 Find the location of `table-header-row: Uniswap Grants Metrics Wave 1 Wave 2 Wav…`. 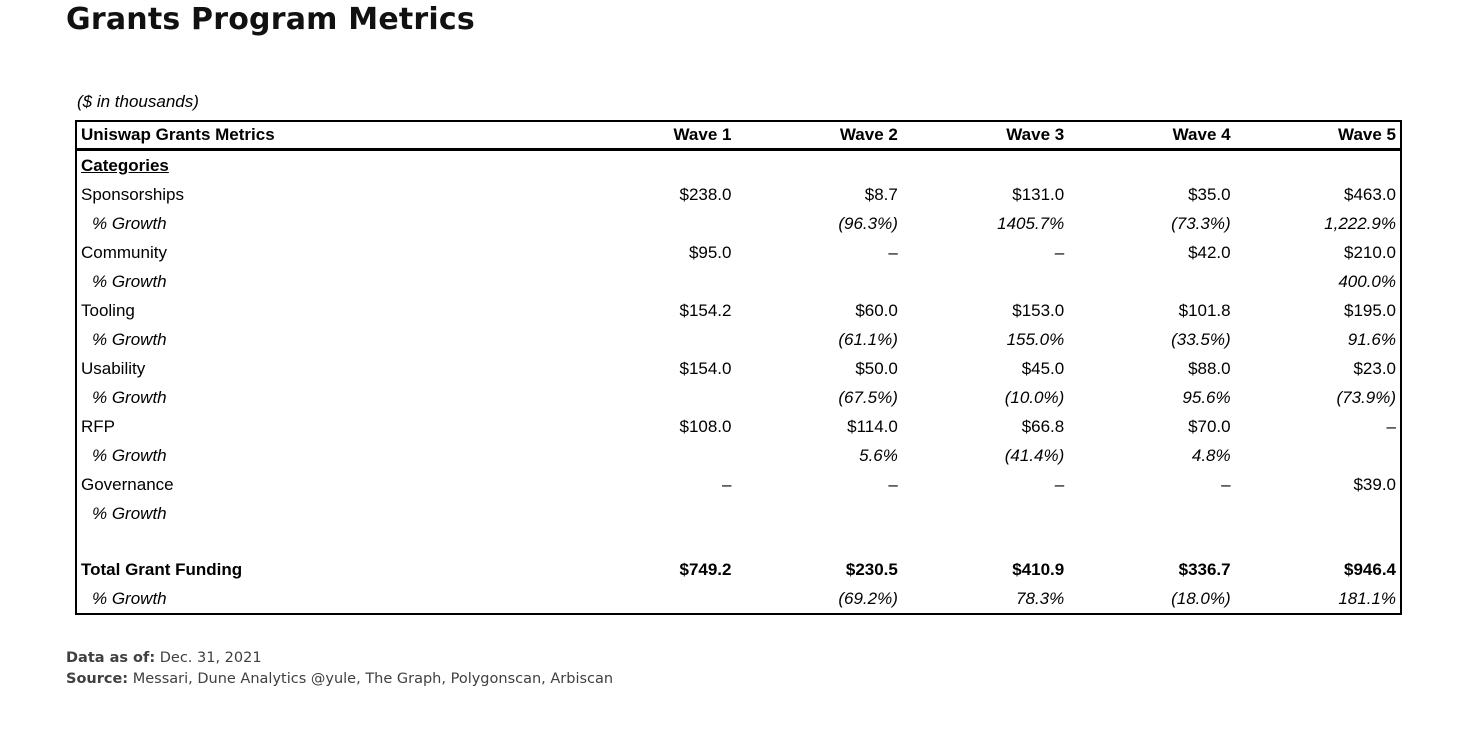

table-header-row: Uniswap Grants Metrics Wave 1 Wave 2 Wav… is located at coordinates (738, 136).